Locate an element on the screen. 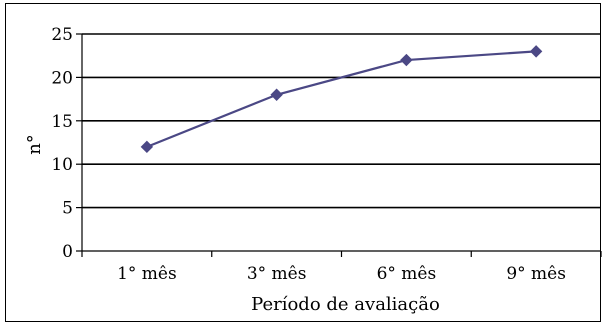 The width and height of the screenshot is (608, 327). y-tick-labels: 0 5 10 15 20 25 is located at coordinates (62, 143).